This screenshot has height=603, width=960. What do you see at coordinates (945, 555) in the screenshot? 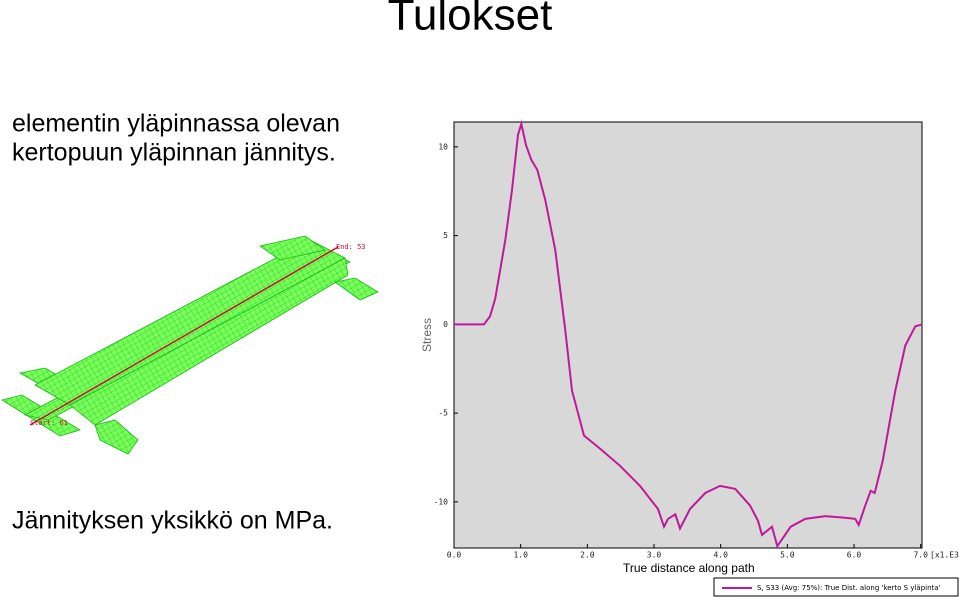
I see `x-scale-label: [x1.E3]` at bounding box center [945, 555].